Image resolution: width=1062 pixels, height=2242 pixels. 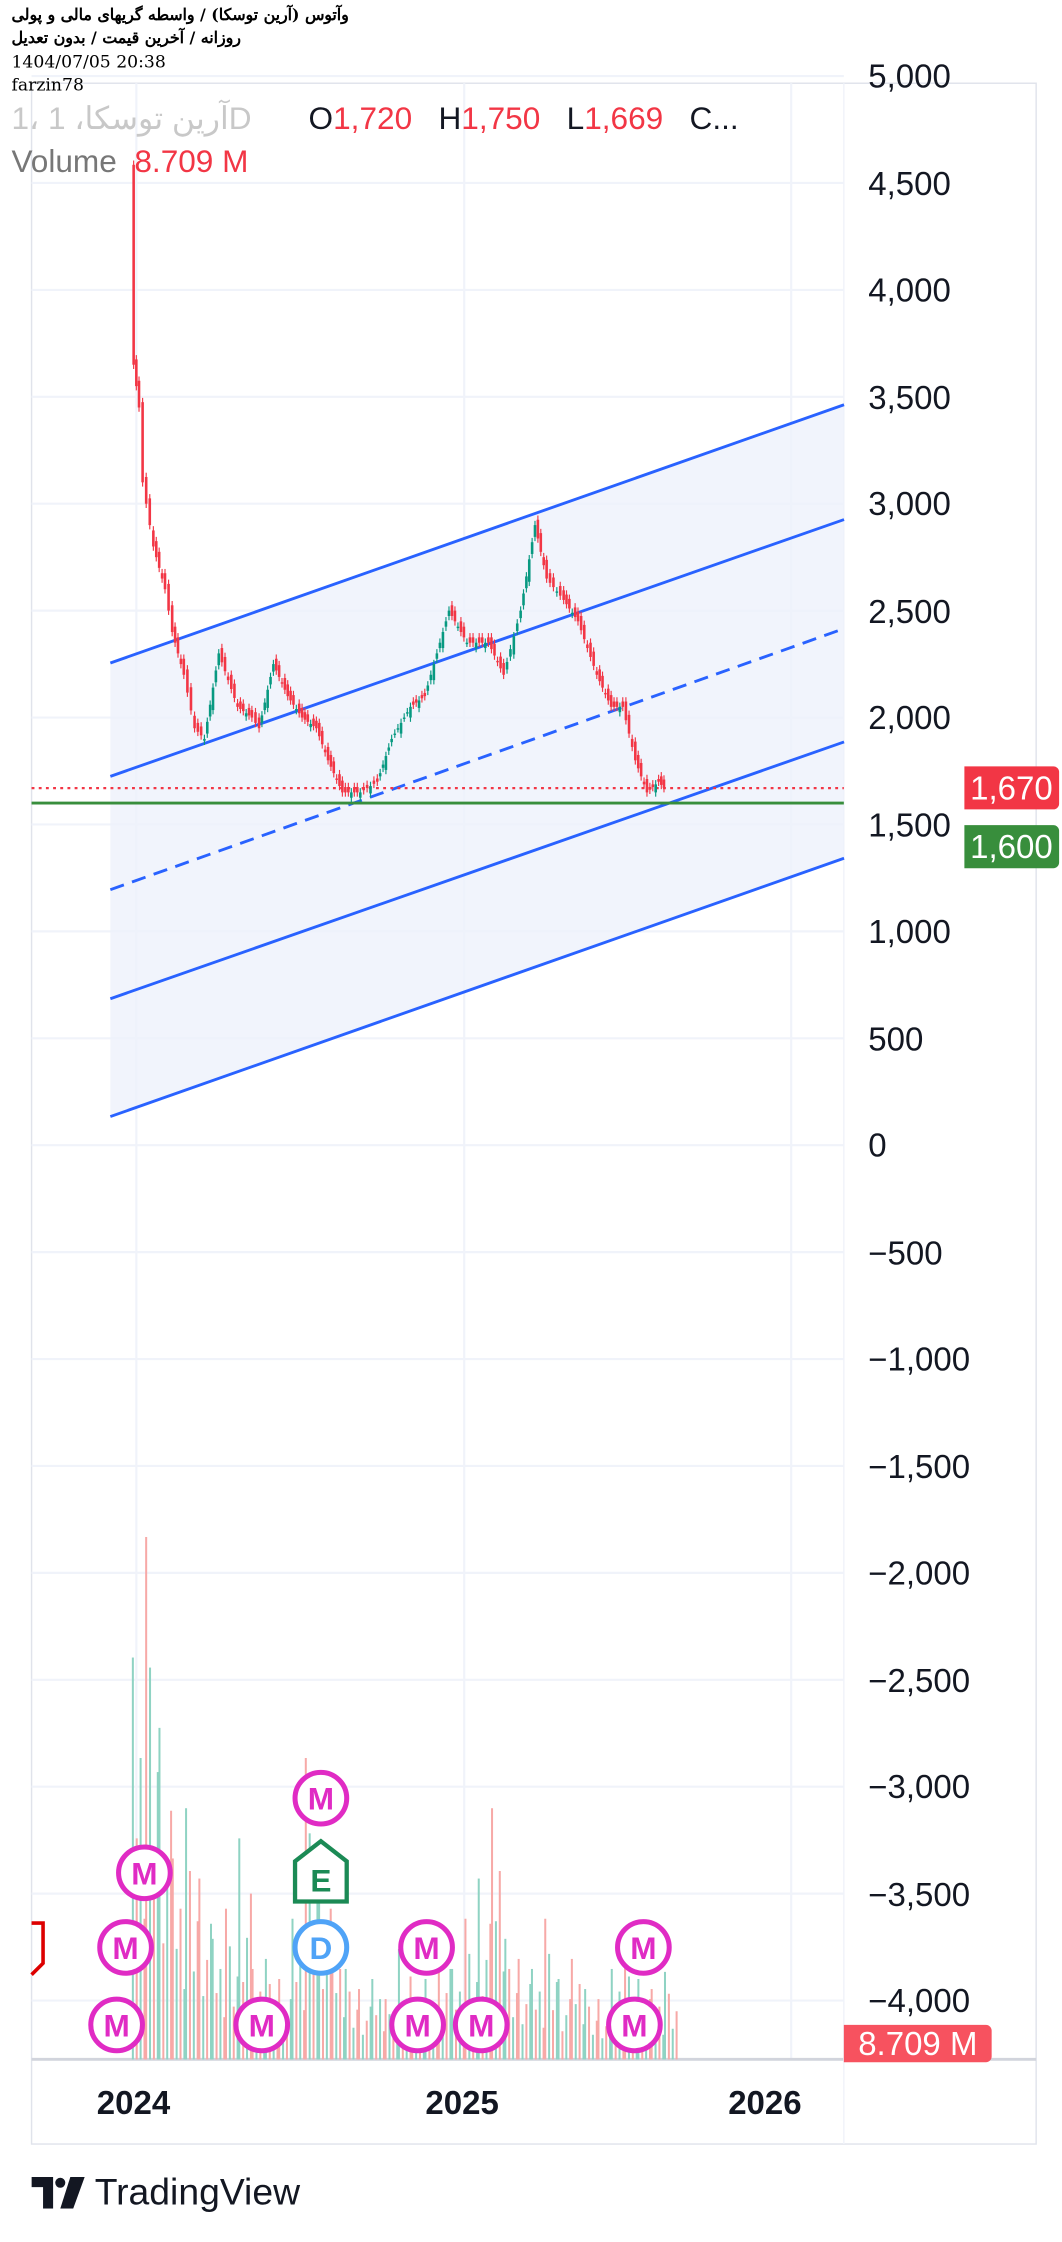 I want to click on tradingview-logo-text: TradingView, so click(x=197, y=2191).